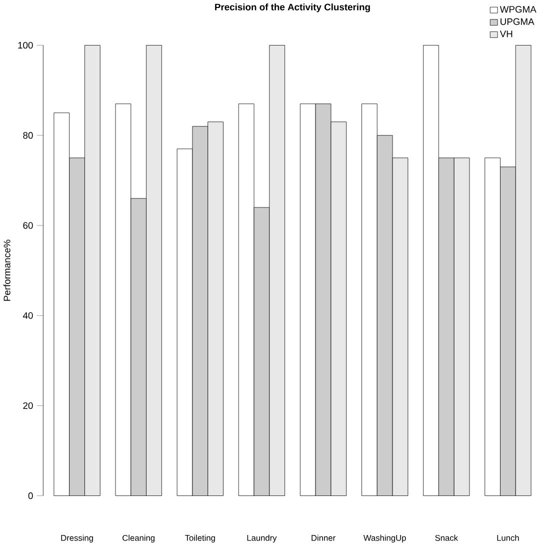 The image size is (542, 546). I want to click on chart-title: Precision of the Activity Clustering, so click(292, 7).